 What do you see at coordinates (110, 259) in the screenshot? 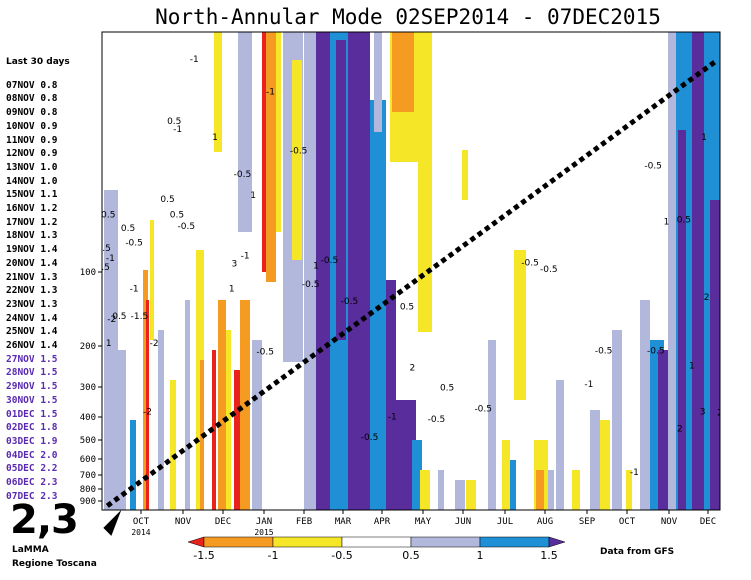
I see `contour-label-3: -1` at bounding box center [110, 259].